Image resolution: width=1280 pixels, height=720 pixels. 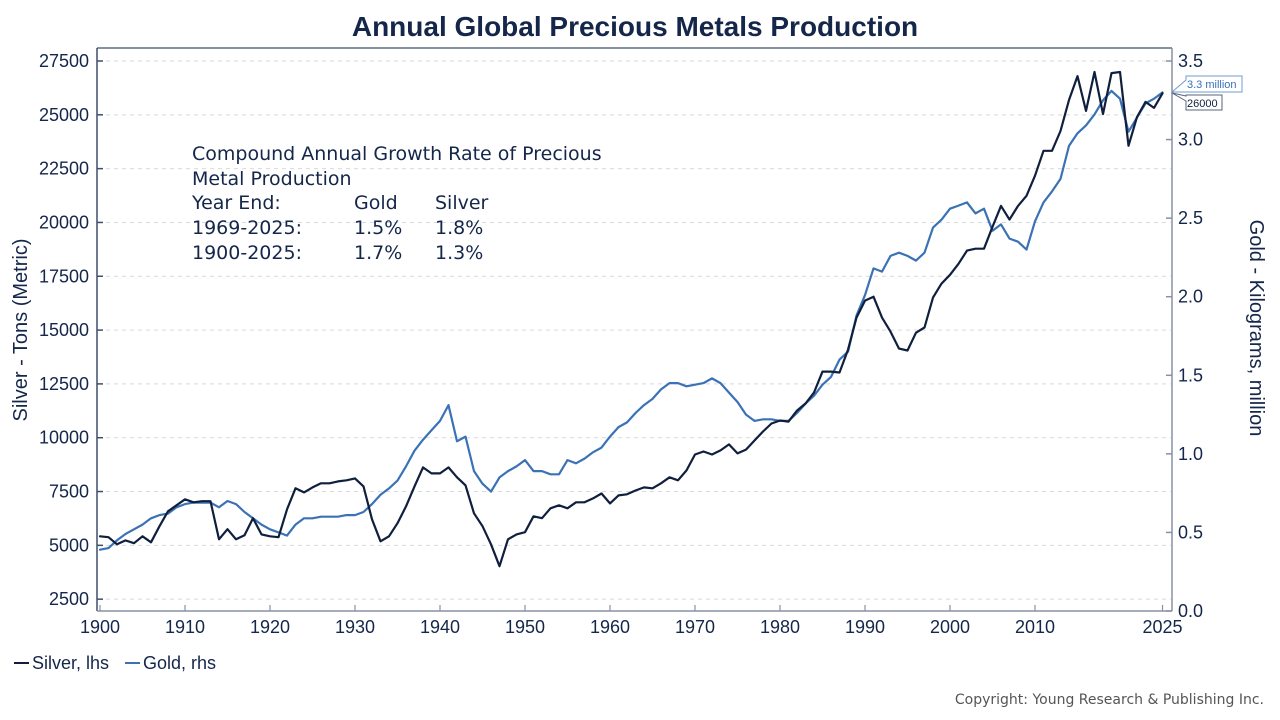 What do you see at coordinates (695, 627) in the screenshot?
I see `x-tick-label: 1970` at bounding box center [695, 627].